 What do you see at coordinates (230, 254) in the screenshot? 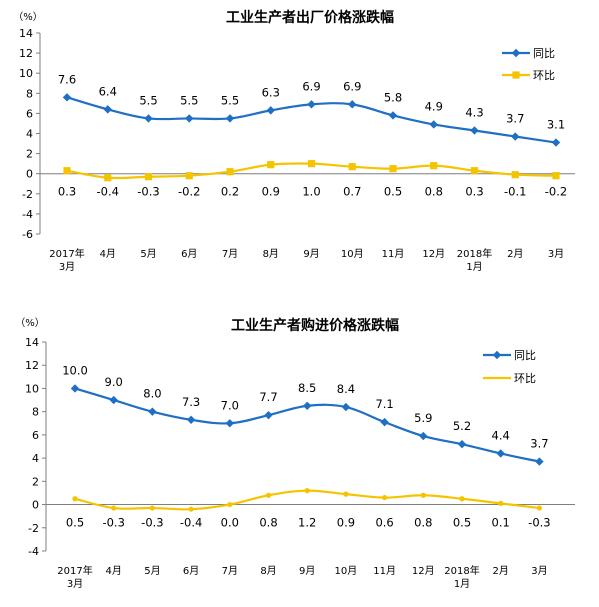
I see `x-tick-label: 7月` at bounding box center [230, 254].